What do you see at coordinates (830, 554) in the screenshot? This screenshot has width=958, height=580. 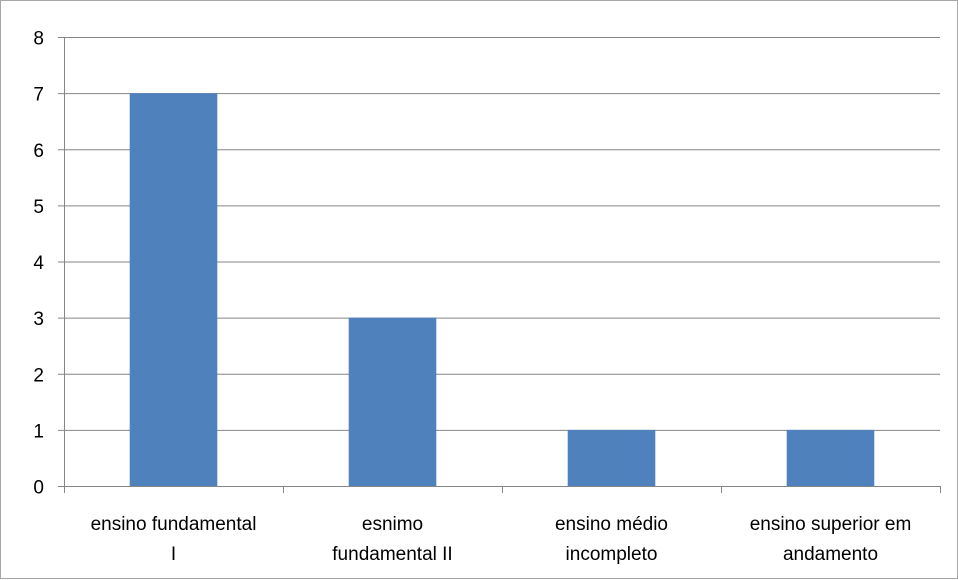 I see `x-category-label: andamento` at bounding box center [830, 554].